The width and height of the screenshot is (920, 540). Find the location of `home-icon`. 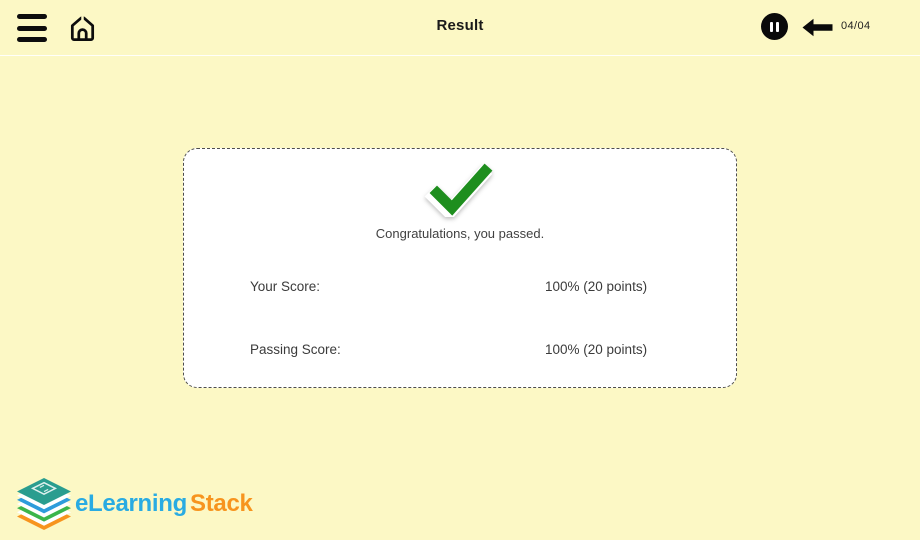

home-icon is located at coordinates (82, 28).